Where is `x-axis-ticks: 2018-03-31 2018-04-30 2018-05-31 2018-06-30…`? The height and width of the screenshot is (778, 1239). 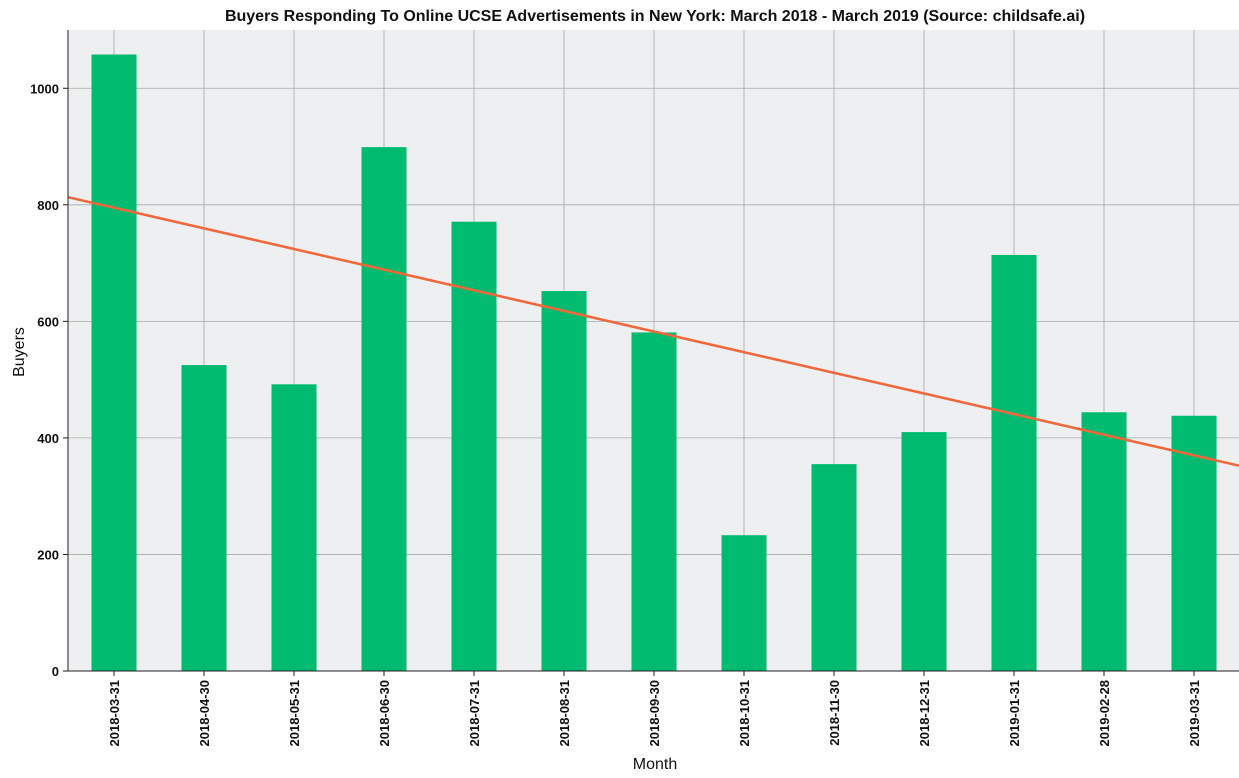
x-axis-ticks: 2018-03-31 2018-04-30 2018-05-31 2018-06-30… is located at coordinates (654, 709).